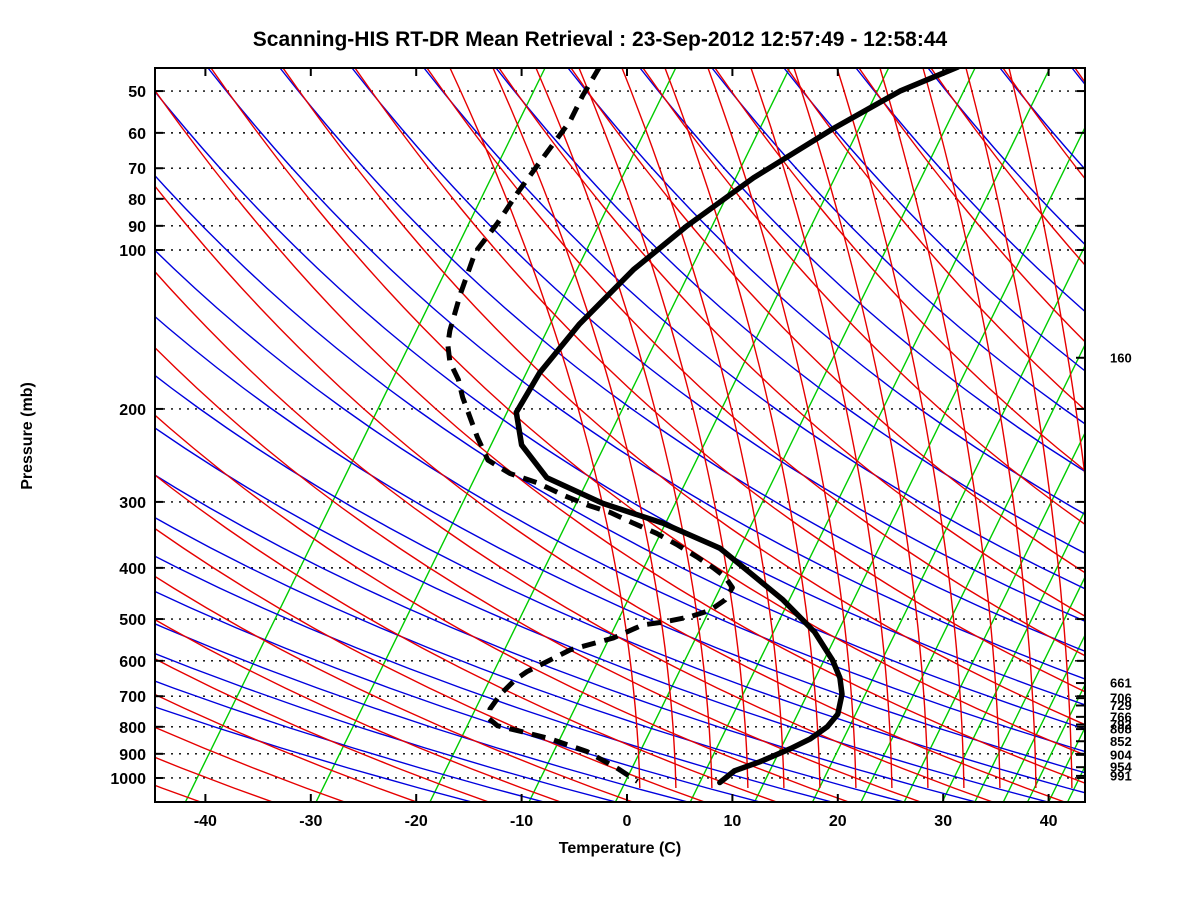  What do you see at coordinates (205, 821) in the screenshot?
I see `svg-text: -40` at bounding box center [205, 821].